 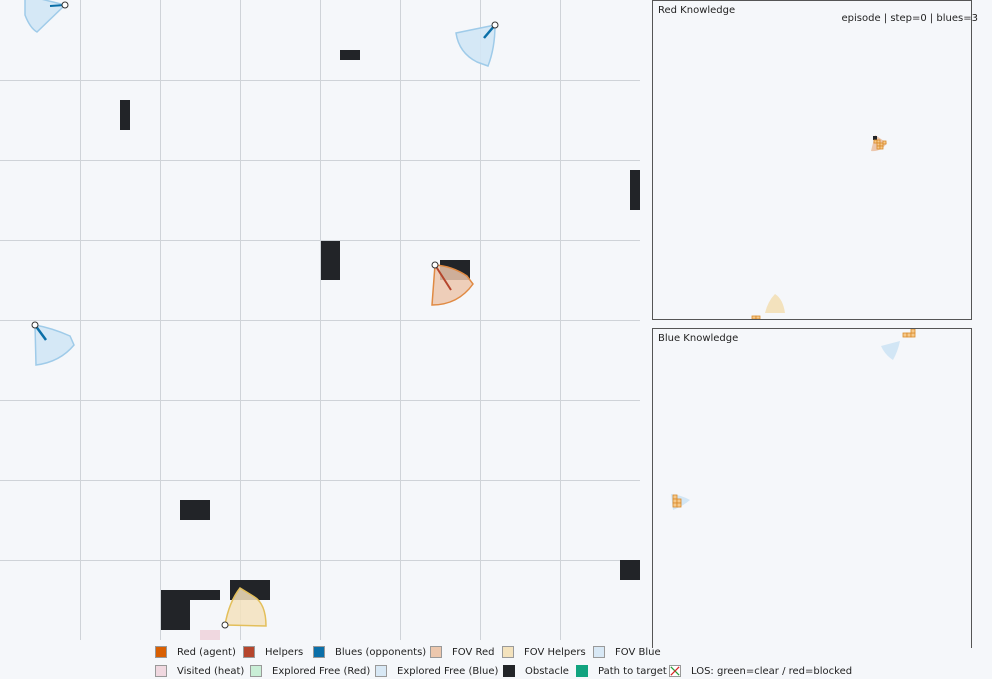 I want to click on helper-fov-cone, so click(x=245, y=607).